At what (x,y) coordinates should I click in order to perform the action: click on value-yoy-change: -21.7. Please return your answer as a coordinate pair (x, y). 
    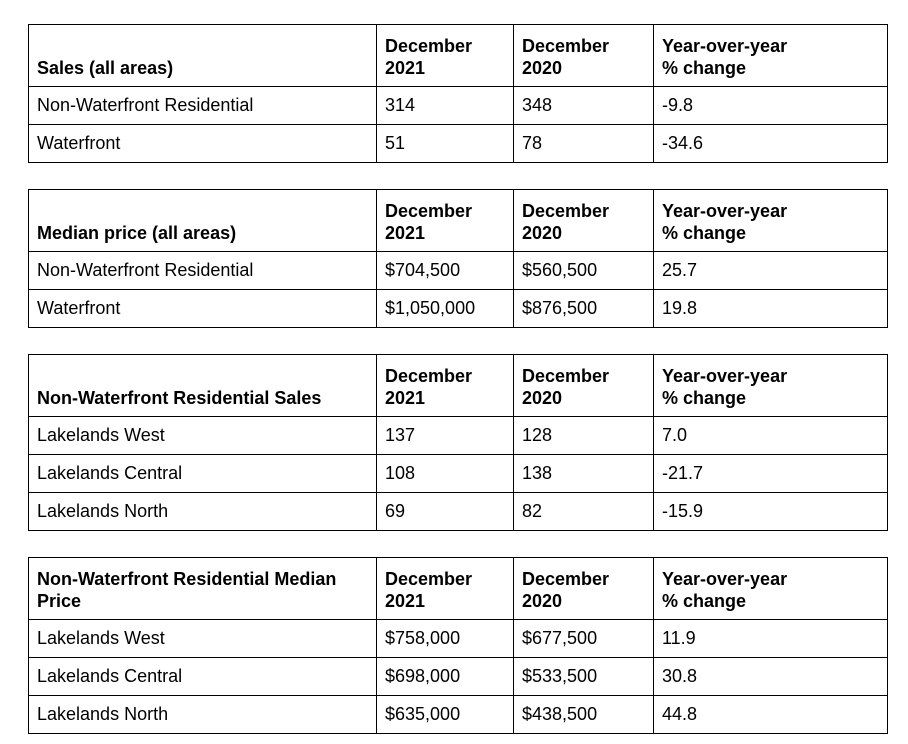
    Looking at the image, I should click on (770, 473).